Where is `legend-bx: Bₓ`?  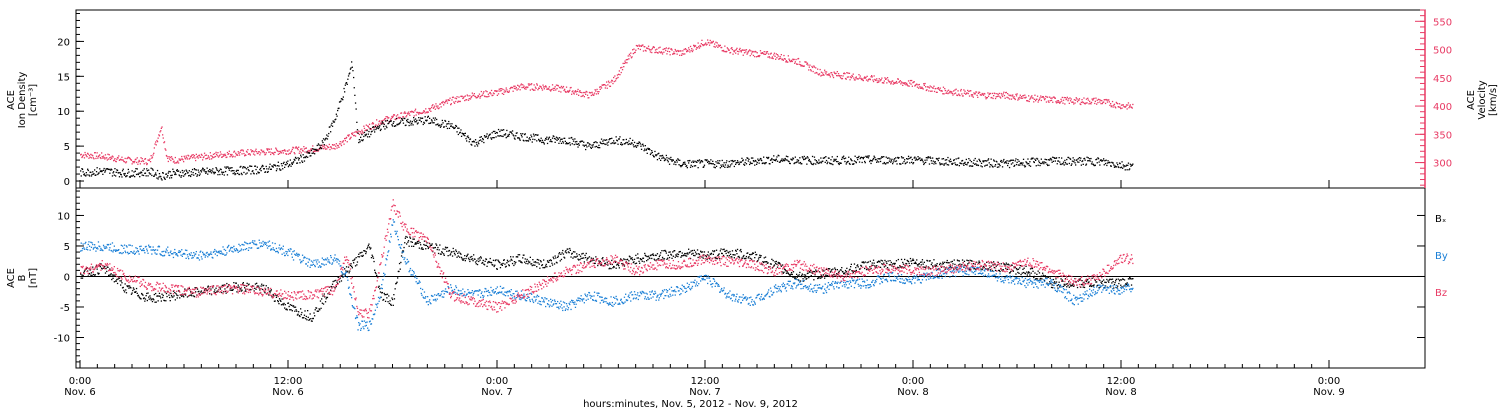 legend-bx: Bₓ is located at coordinates (1440, 219).